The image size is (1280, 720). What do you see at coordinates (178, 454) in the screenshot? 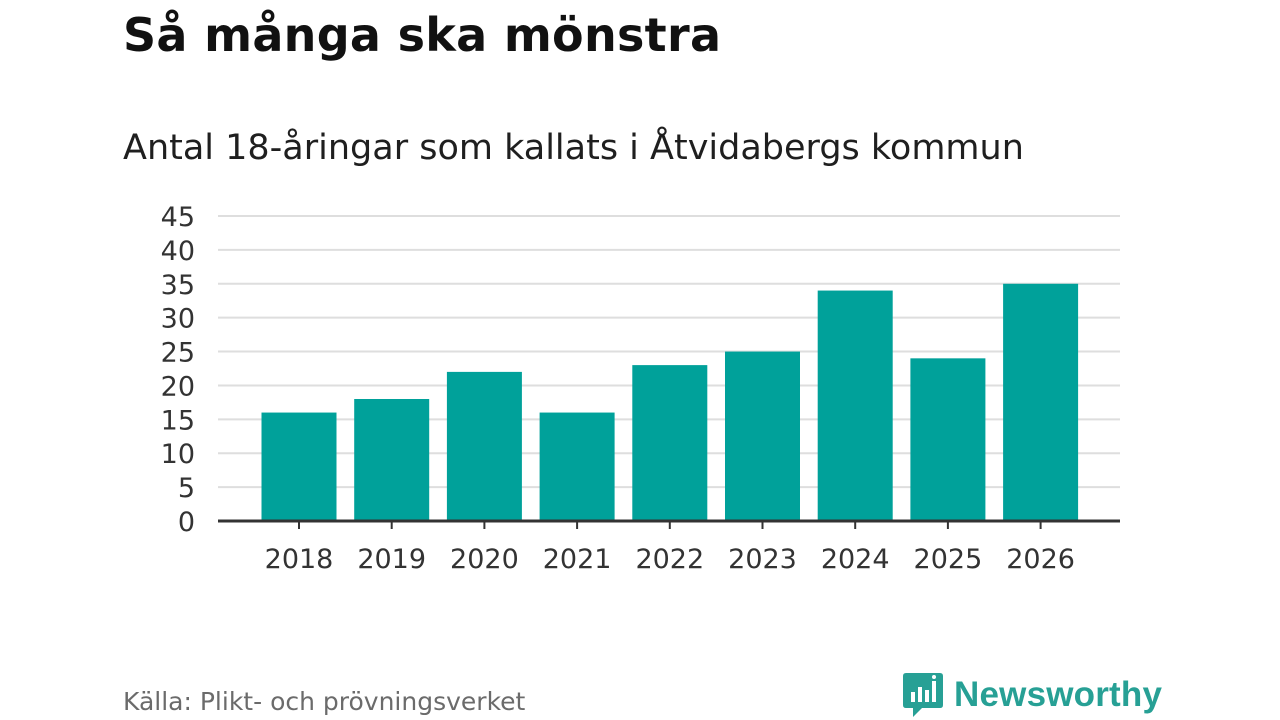
I see `y-tick-label: 10` at bounding box center [178, 454].